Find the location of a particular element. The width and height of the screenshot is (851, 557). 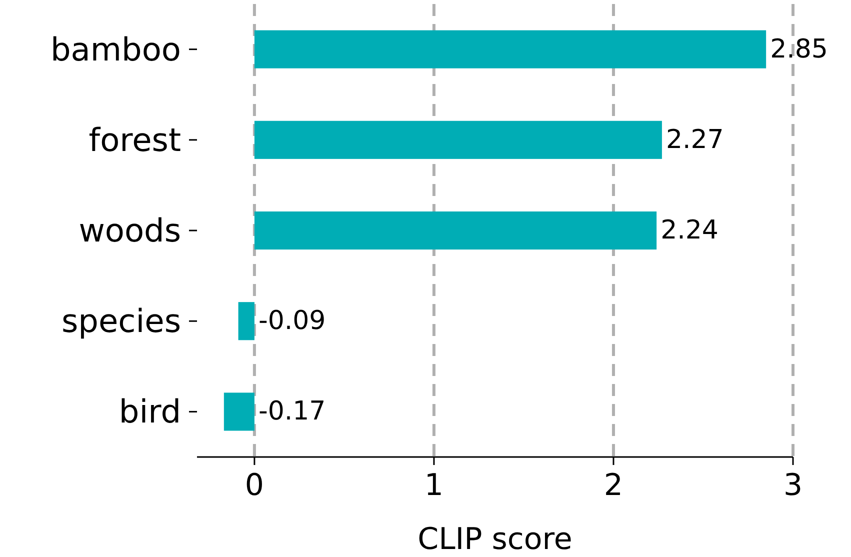

data-label: 2.24 is located at coordinates (689, 231).